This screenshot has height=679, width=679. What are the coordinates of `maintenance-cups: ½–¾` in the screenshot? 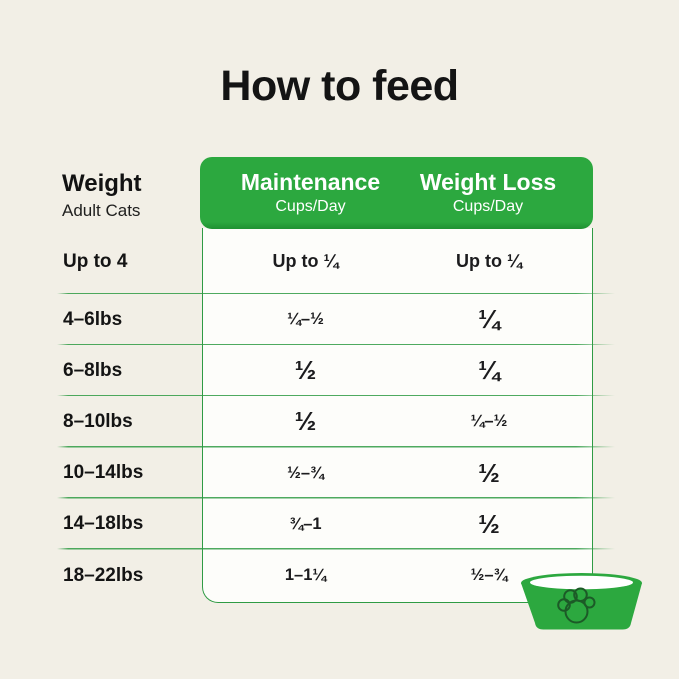 It's located at (305, 472).